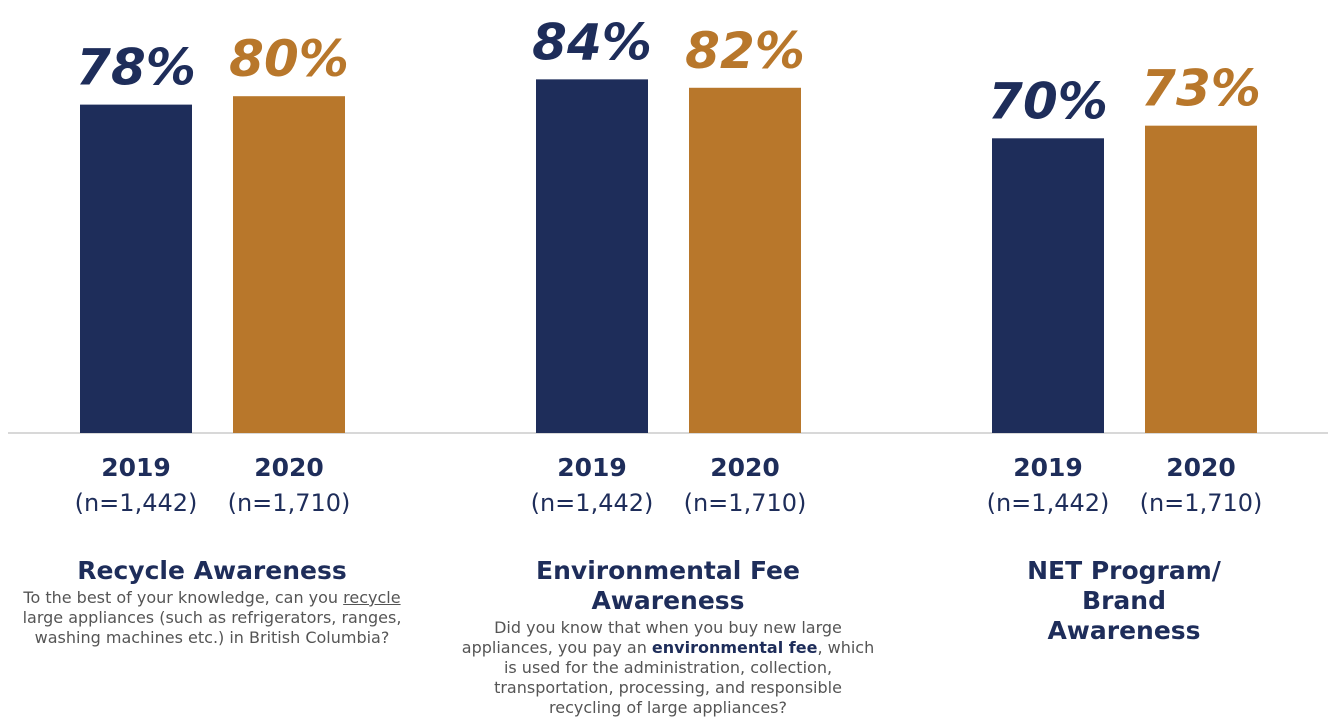  I want to click on value-label: 80%, so click(289, 59).